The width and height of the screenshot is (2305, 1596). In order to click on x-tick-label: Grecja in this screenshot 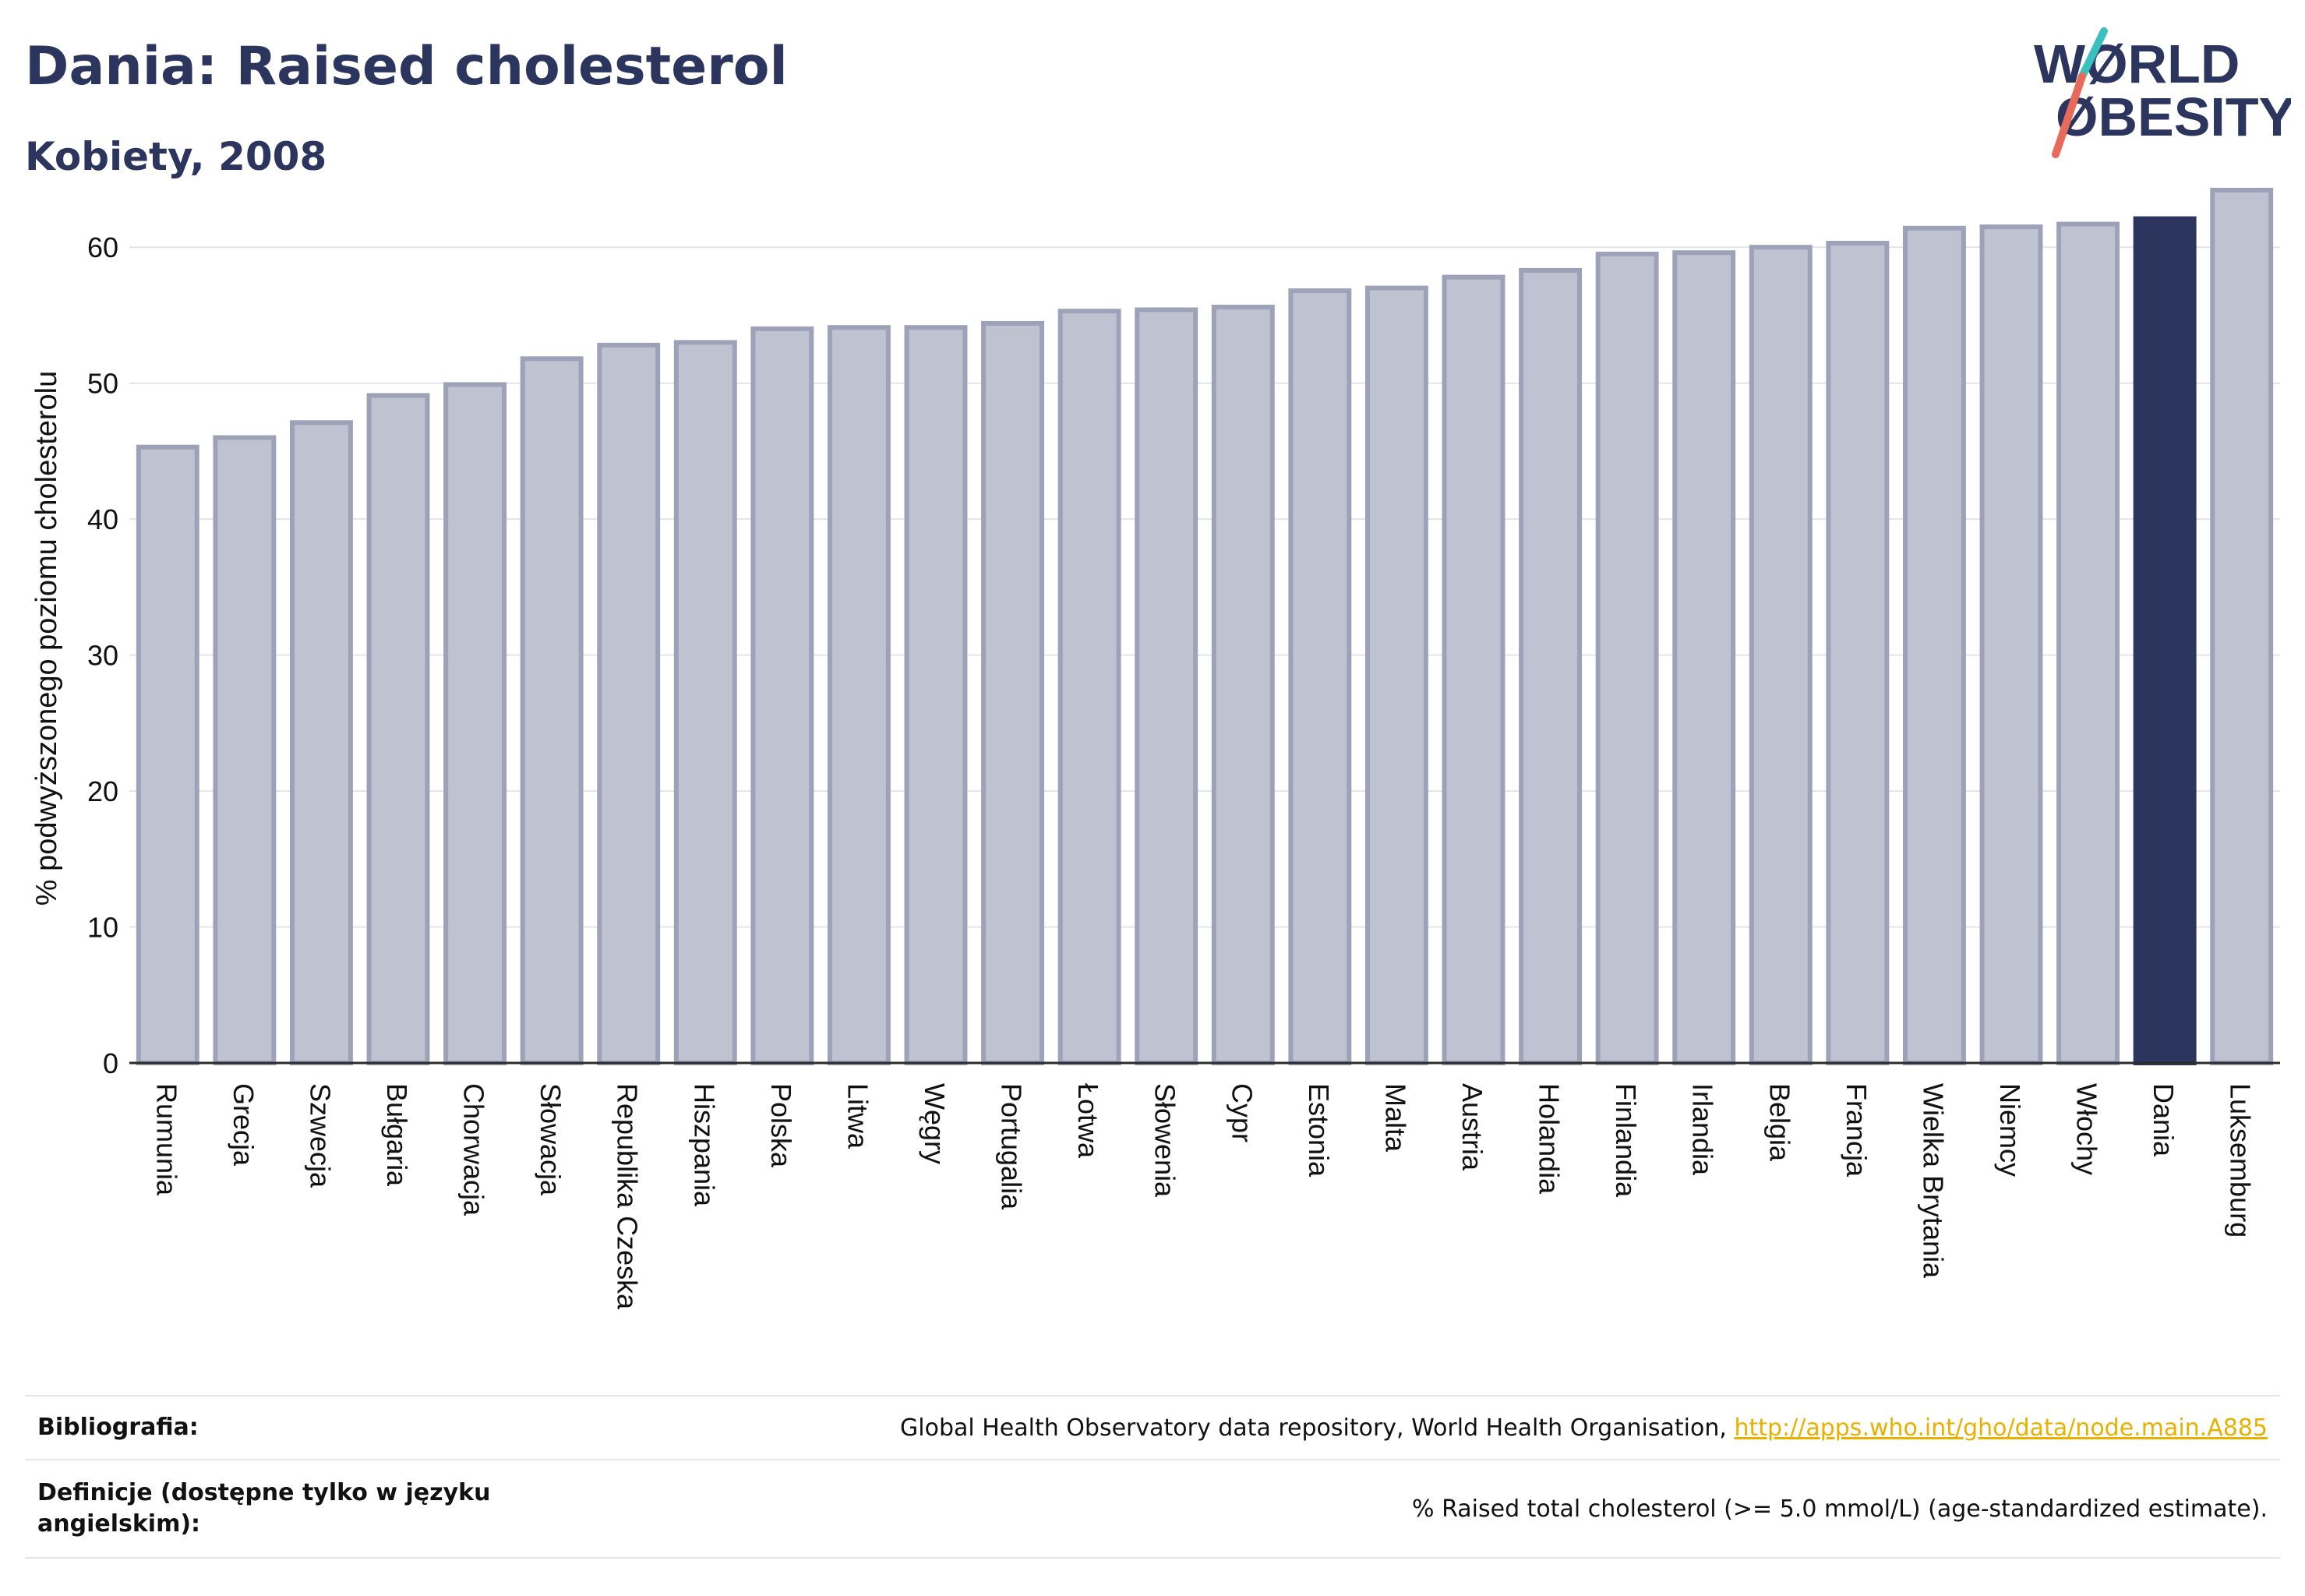, I will do `click(244, 1125)`.